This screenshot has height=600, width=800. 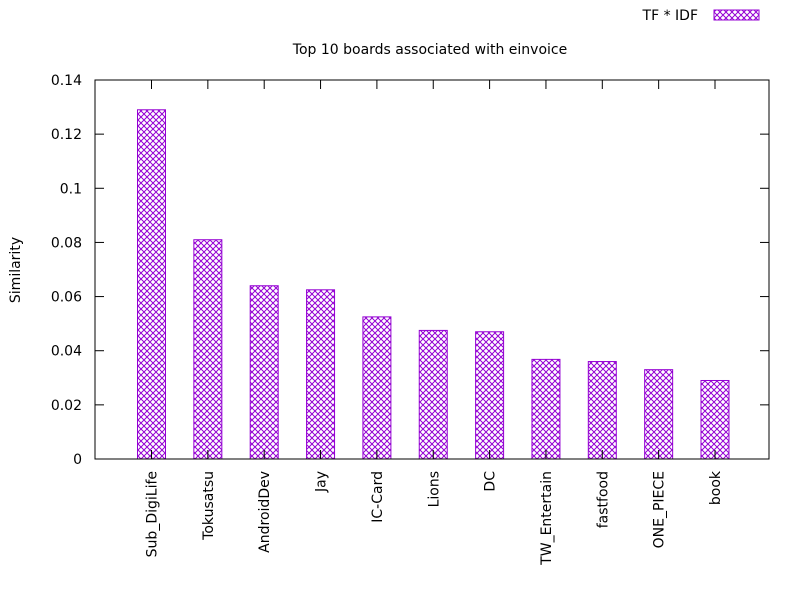 What do you see at coordinates (434, 489) in the screenshot?
I see `x-tick-label: Lions` at bounding box center [434, 489].